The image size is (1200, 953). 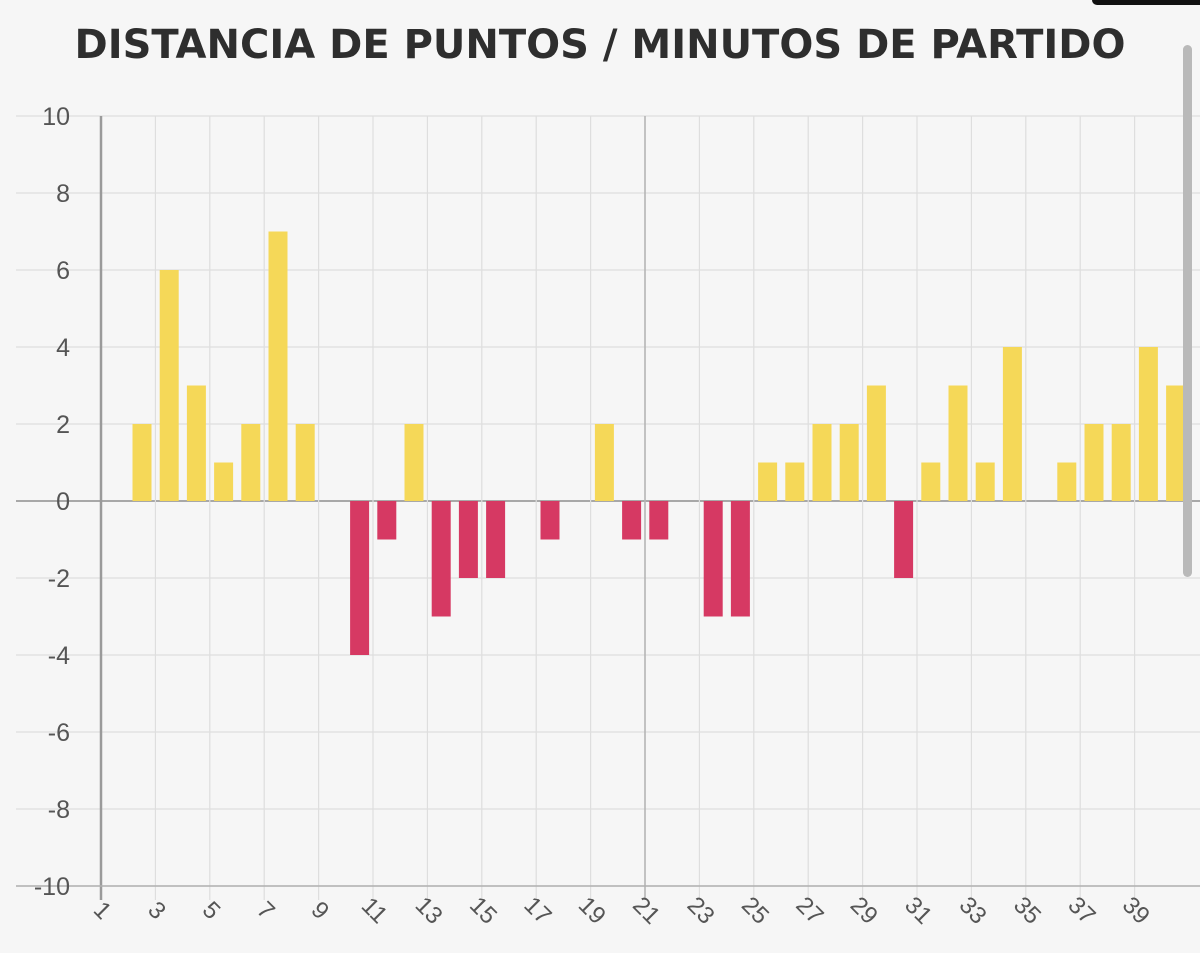 I want to click on y-tick-label: 6, so click(x=63, y=271).